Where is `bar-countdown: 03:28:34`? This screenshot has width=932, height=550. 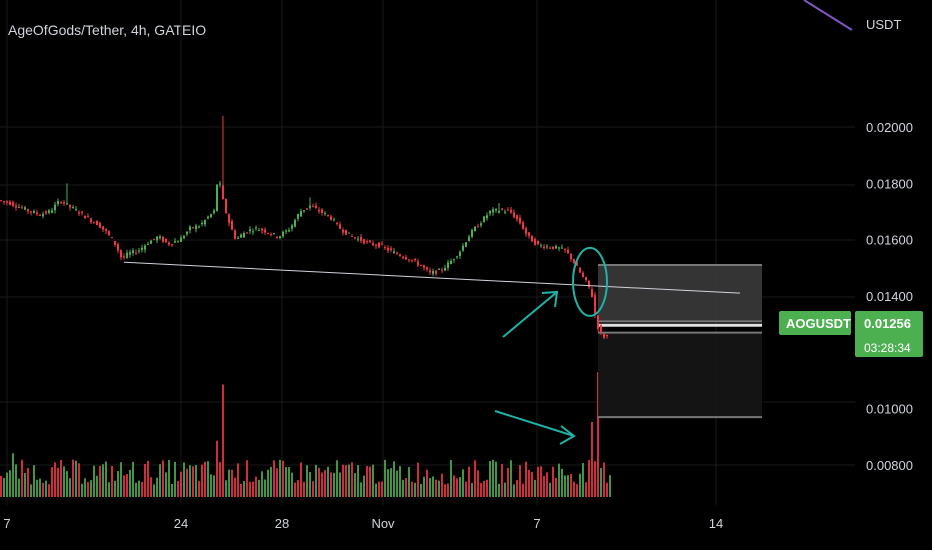
bar-countdown: 03:28:34 is located at coordinates (887, 348).